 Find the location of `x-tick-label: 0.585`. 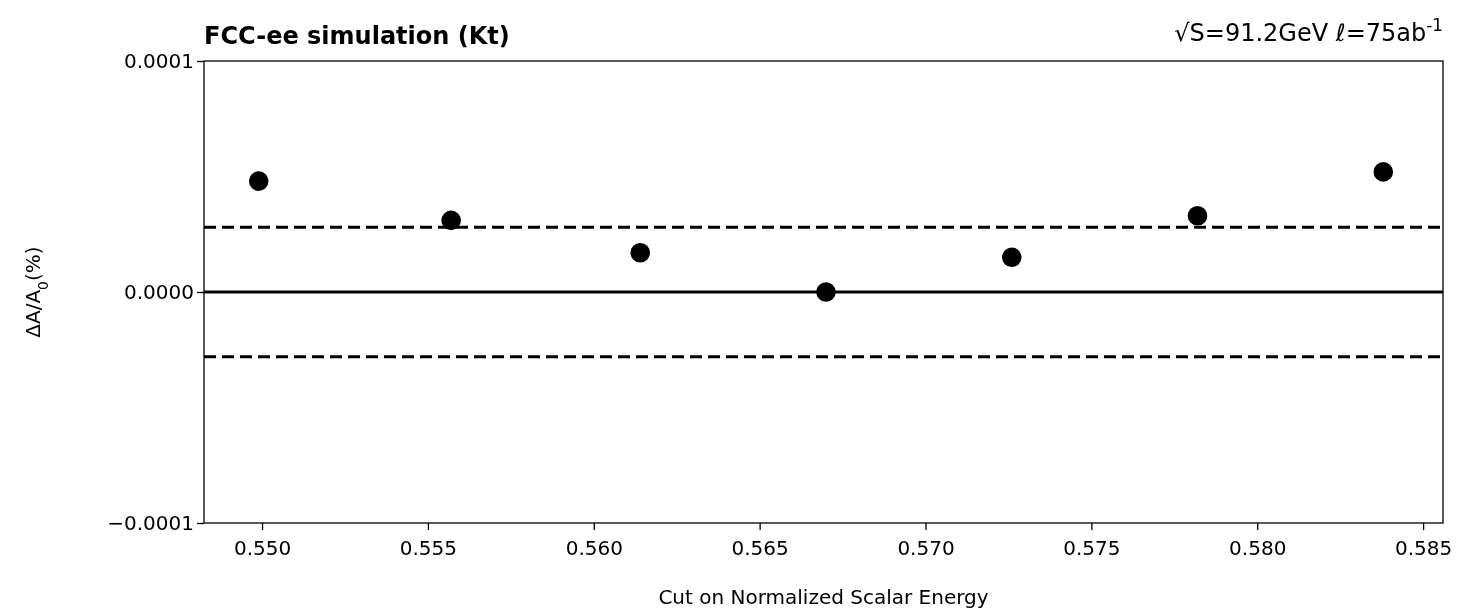

x-tick-label: 0.585 is located at coordinates (1423, 548).